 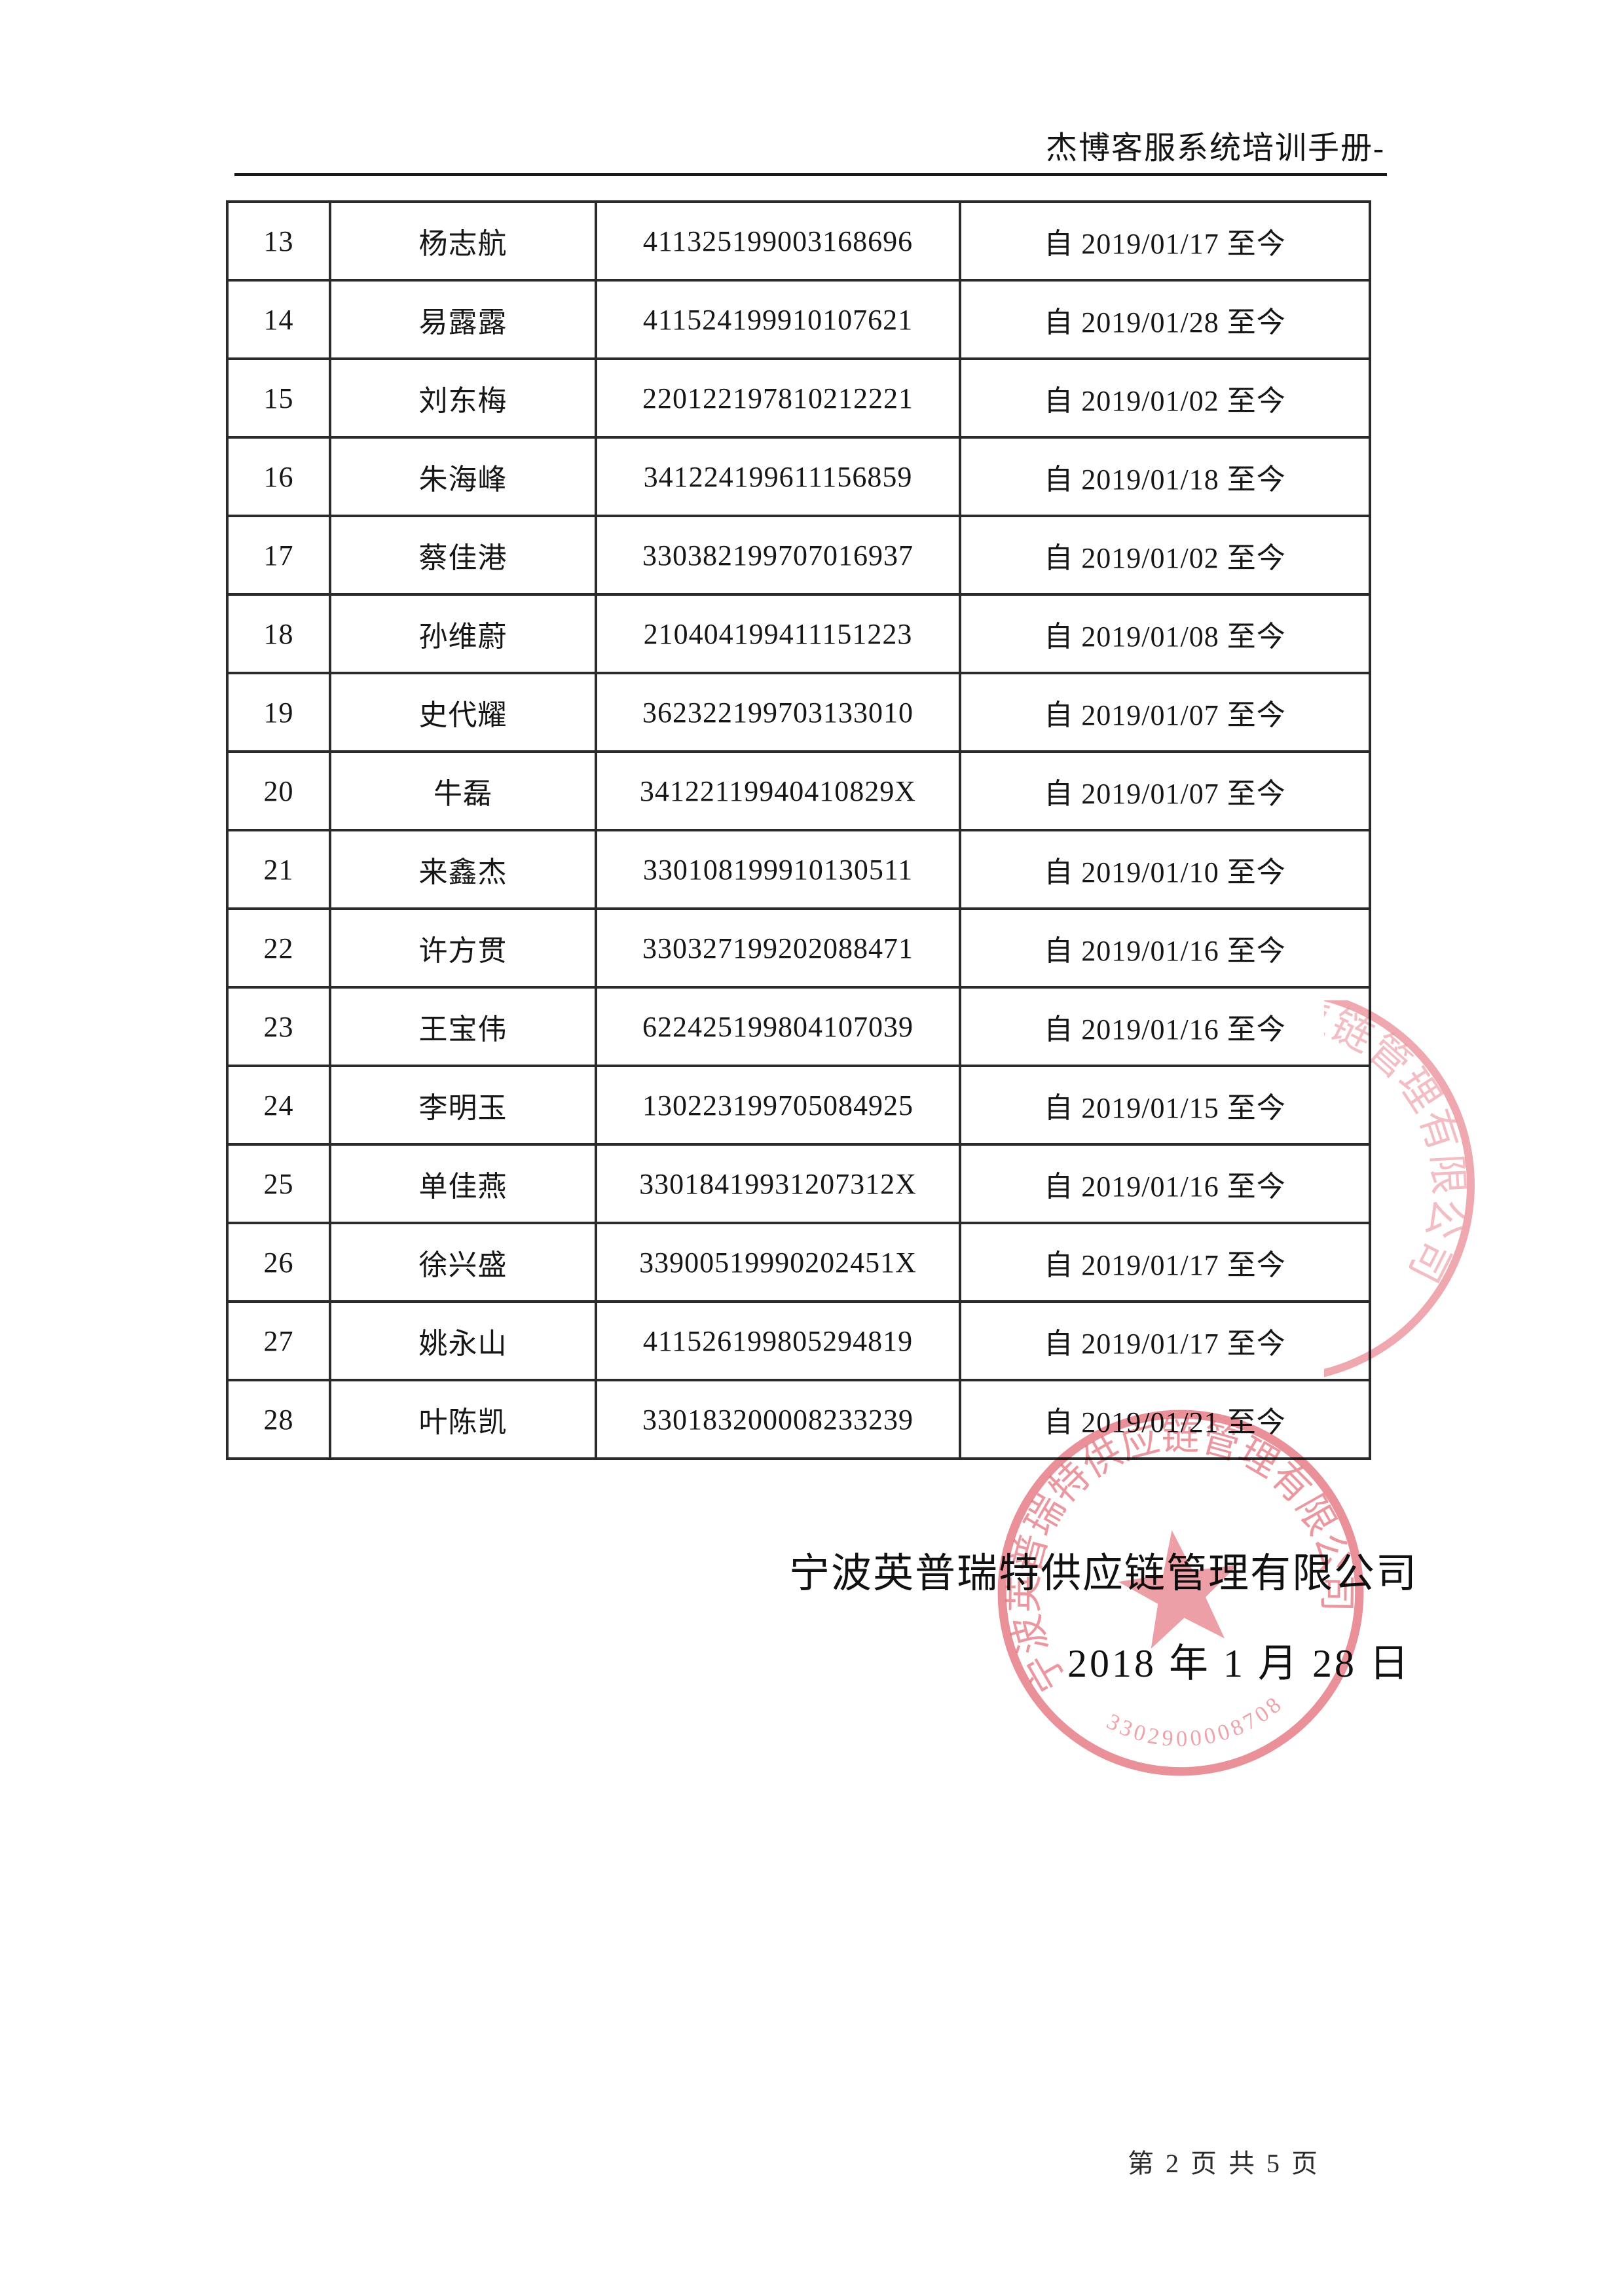 I want to click on cell-period: 自 2019/01/10 至今, so click(x=1165, y=869).